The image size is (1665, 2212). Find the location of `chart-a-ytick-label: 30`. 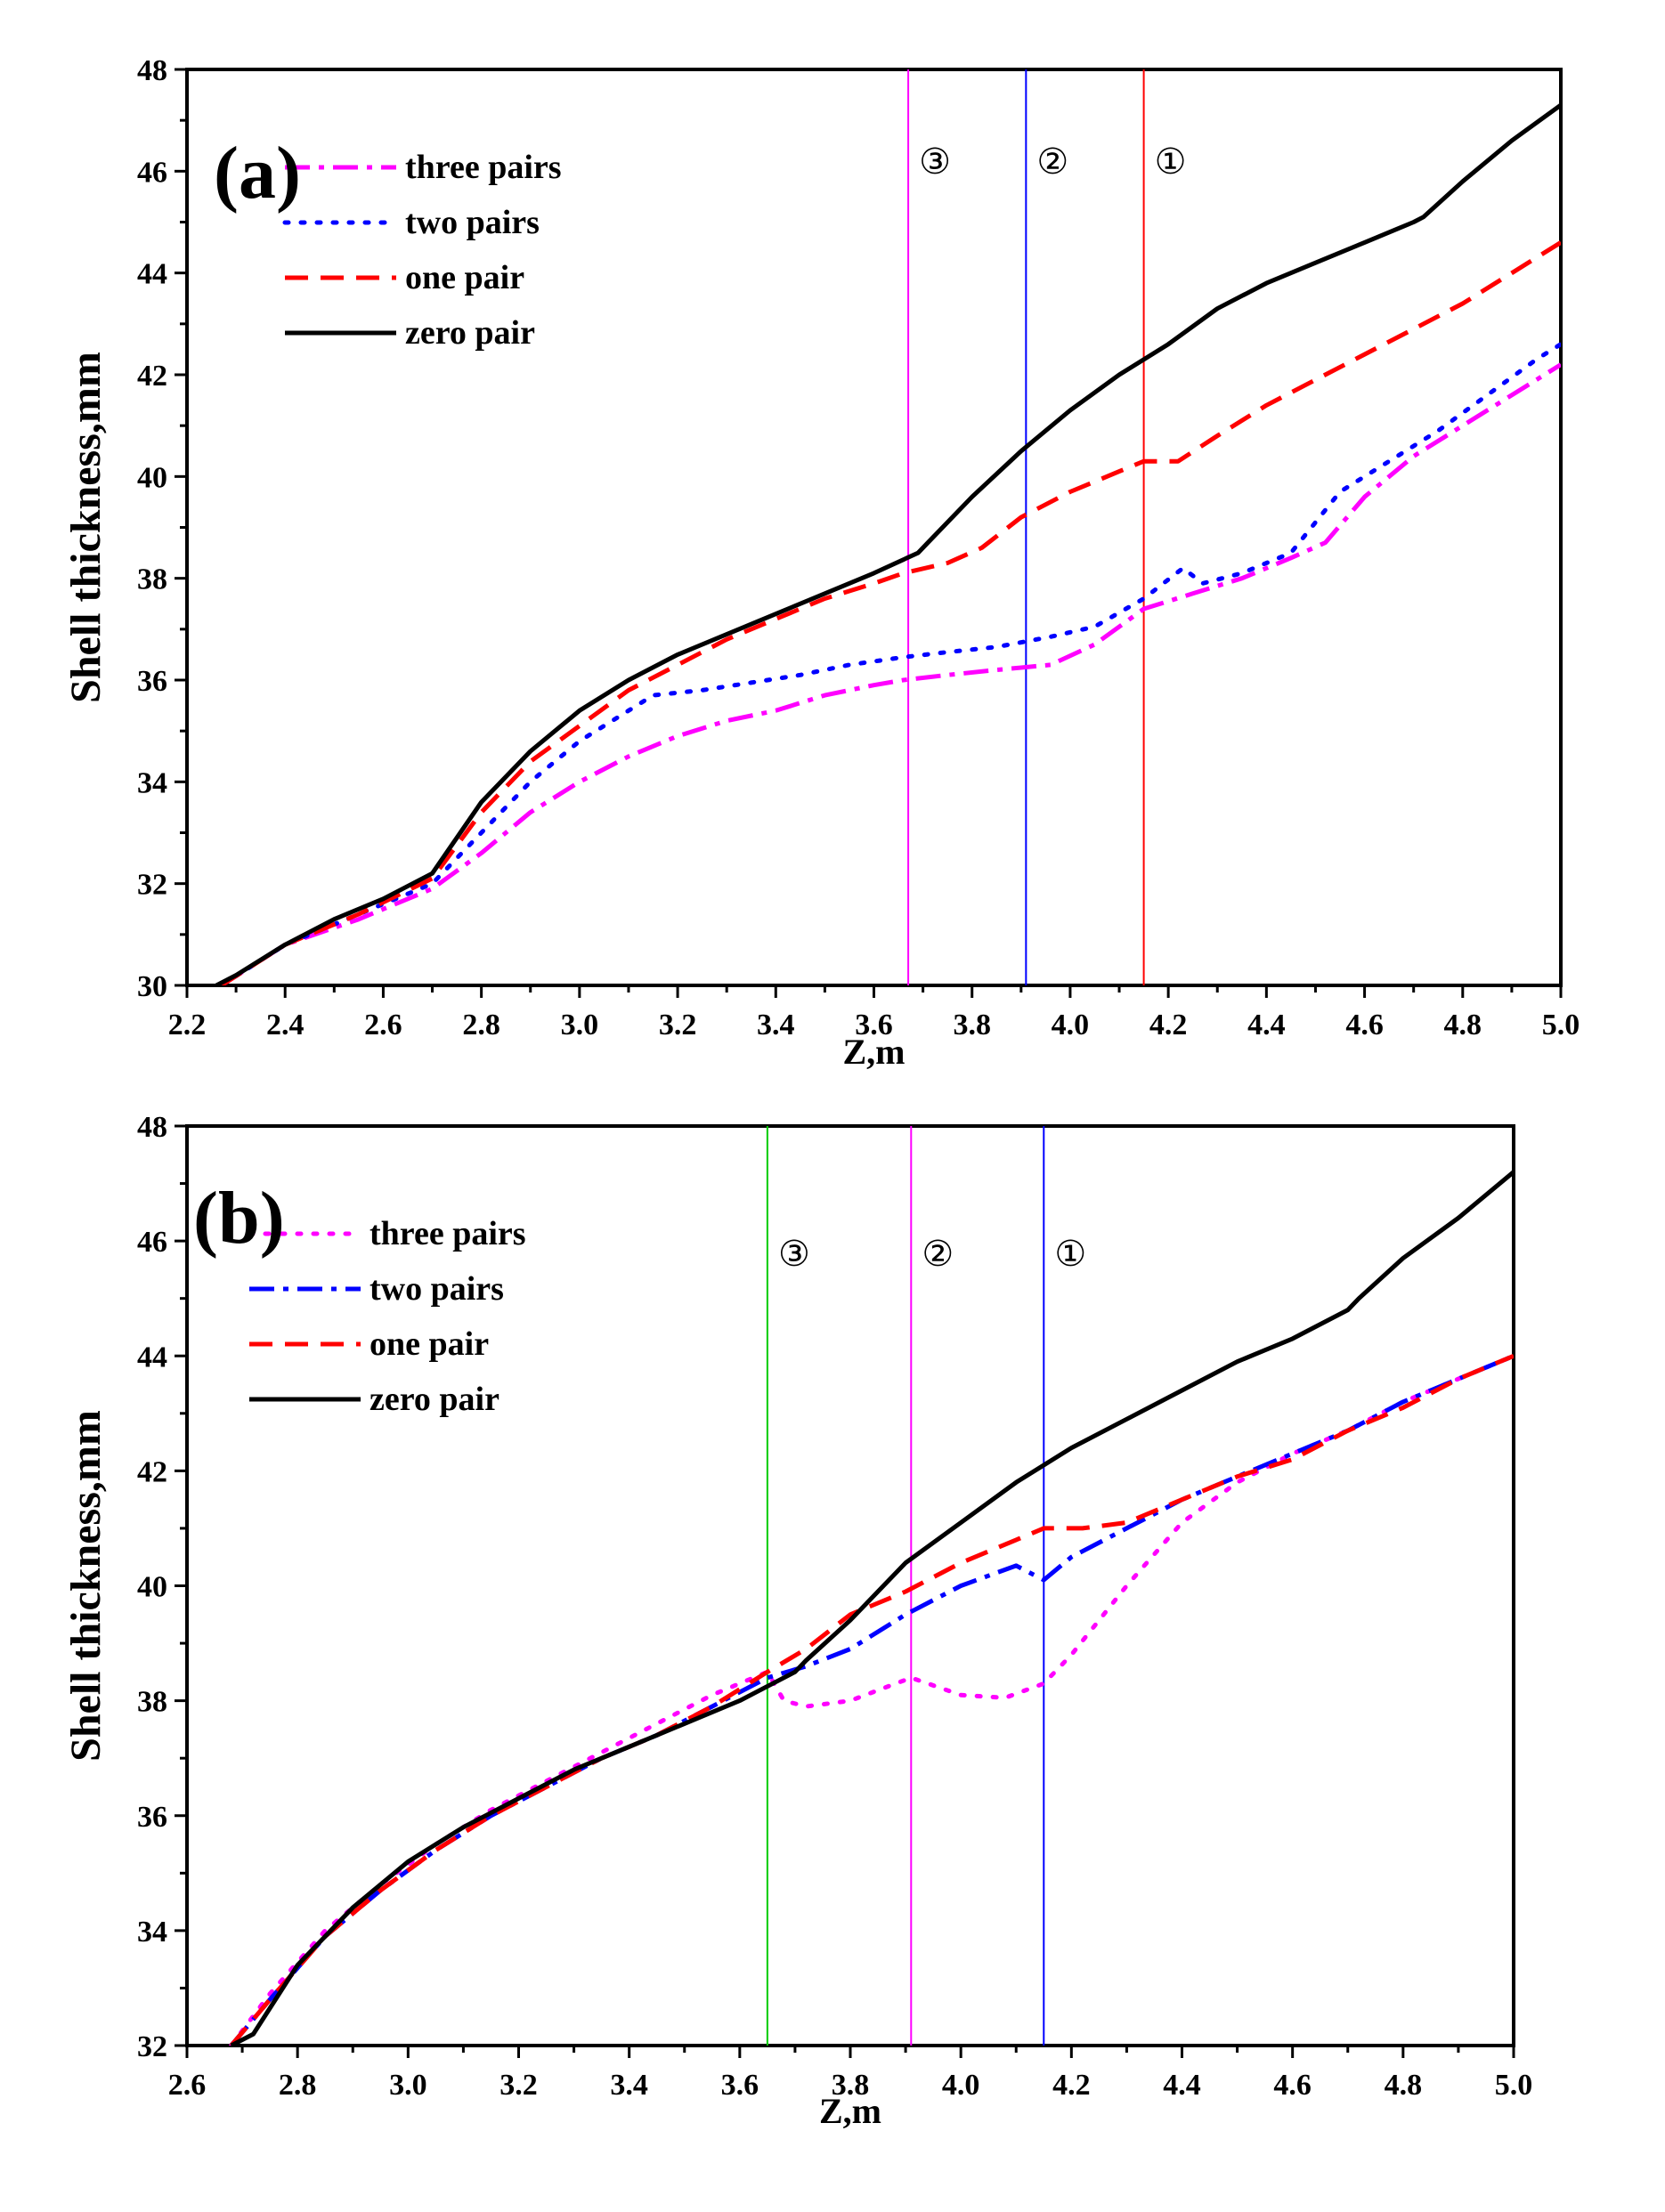

chart-a-ytick-label: 30 is located at coordinates (152, 986).